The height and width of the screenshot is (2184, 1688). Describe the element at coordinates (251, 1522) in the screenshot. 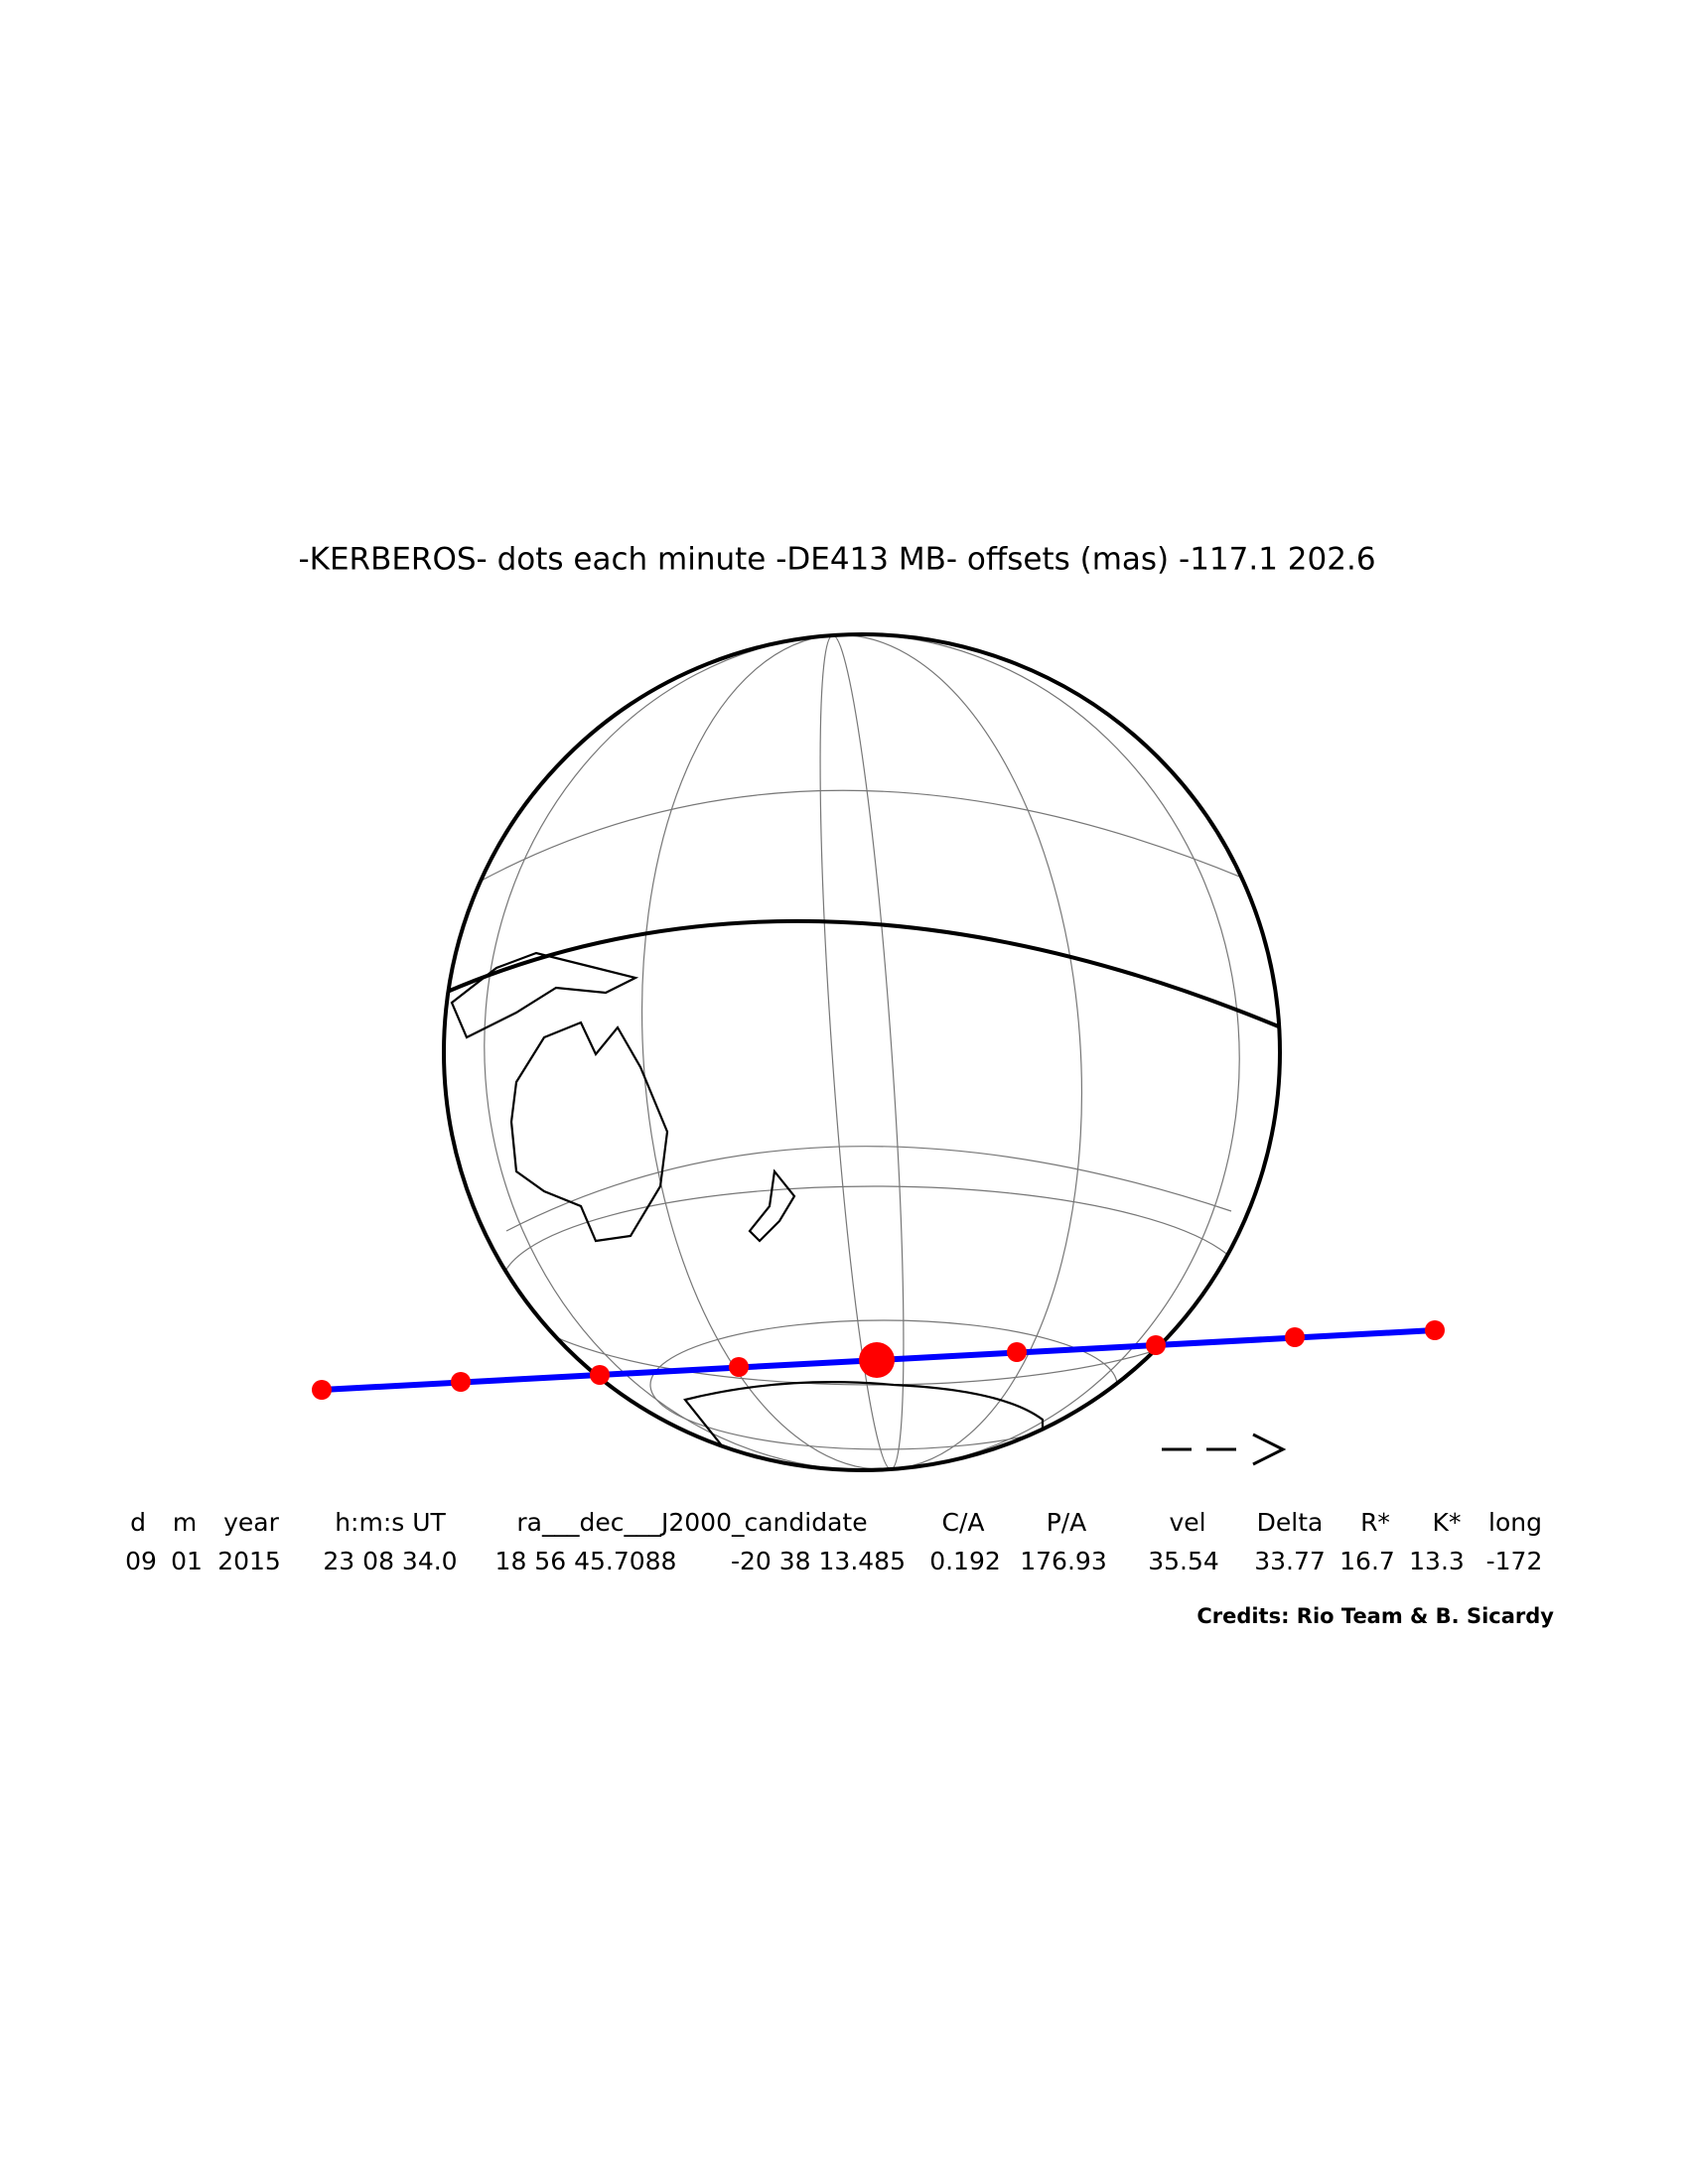

I see `table-header: year` at that location.